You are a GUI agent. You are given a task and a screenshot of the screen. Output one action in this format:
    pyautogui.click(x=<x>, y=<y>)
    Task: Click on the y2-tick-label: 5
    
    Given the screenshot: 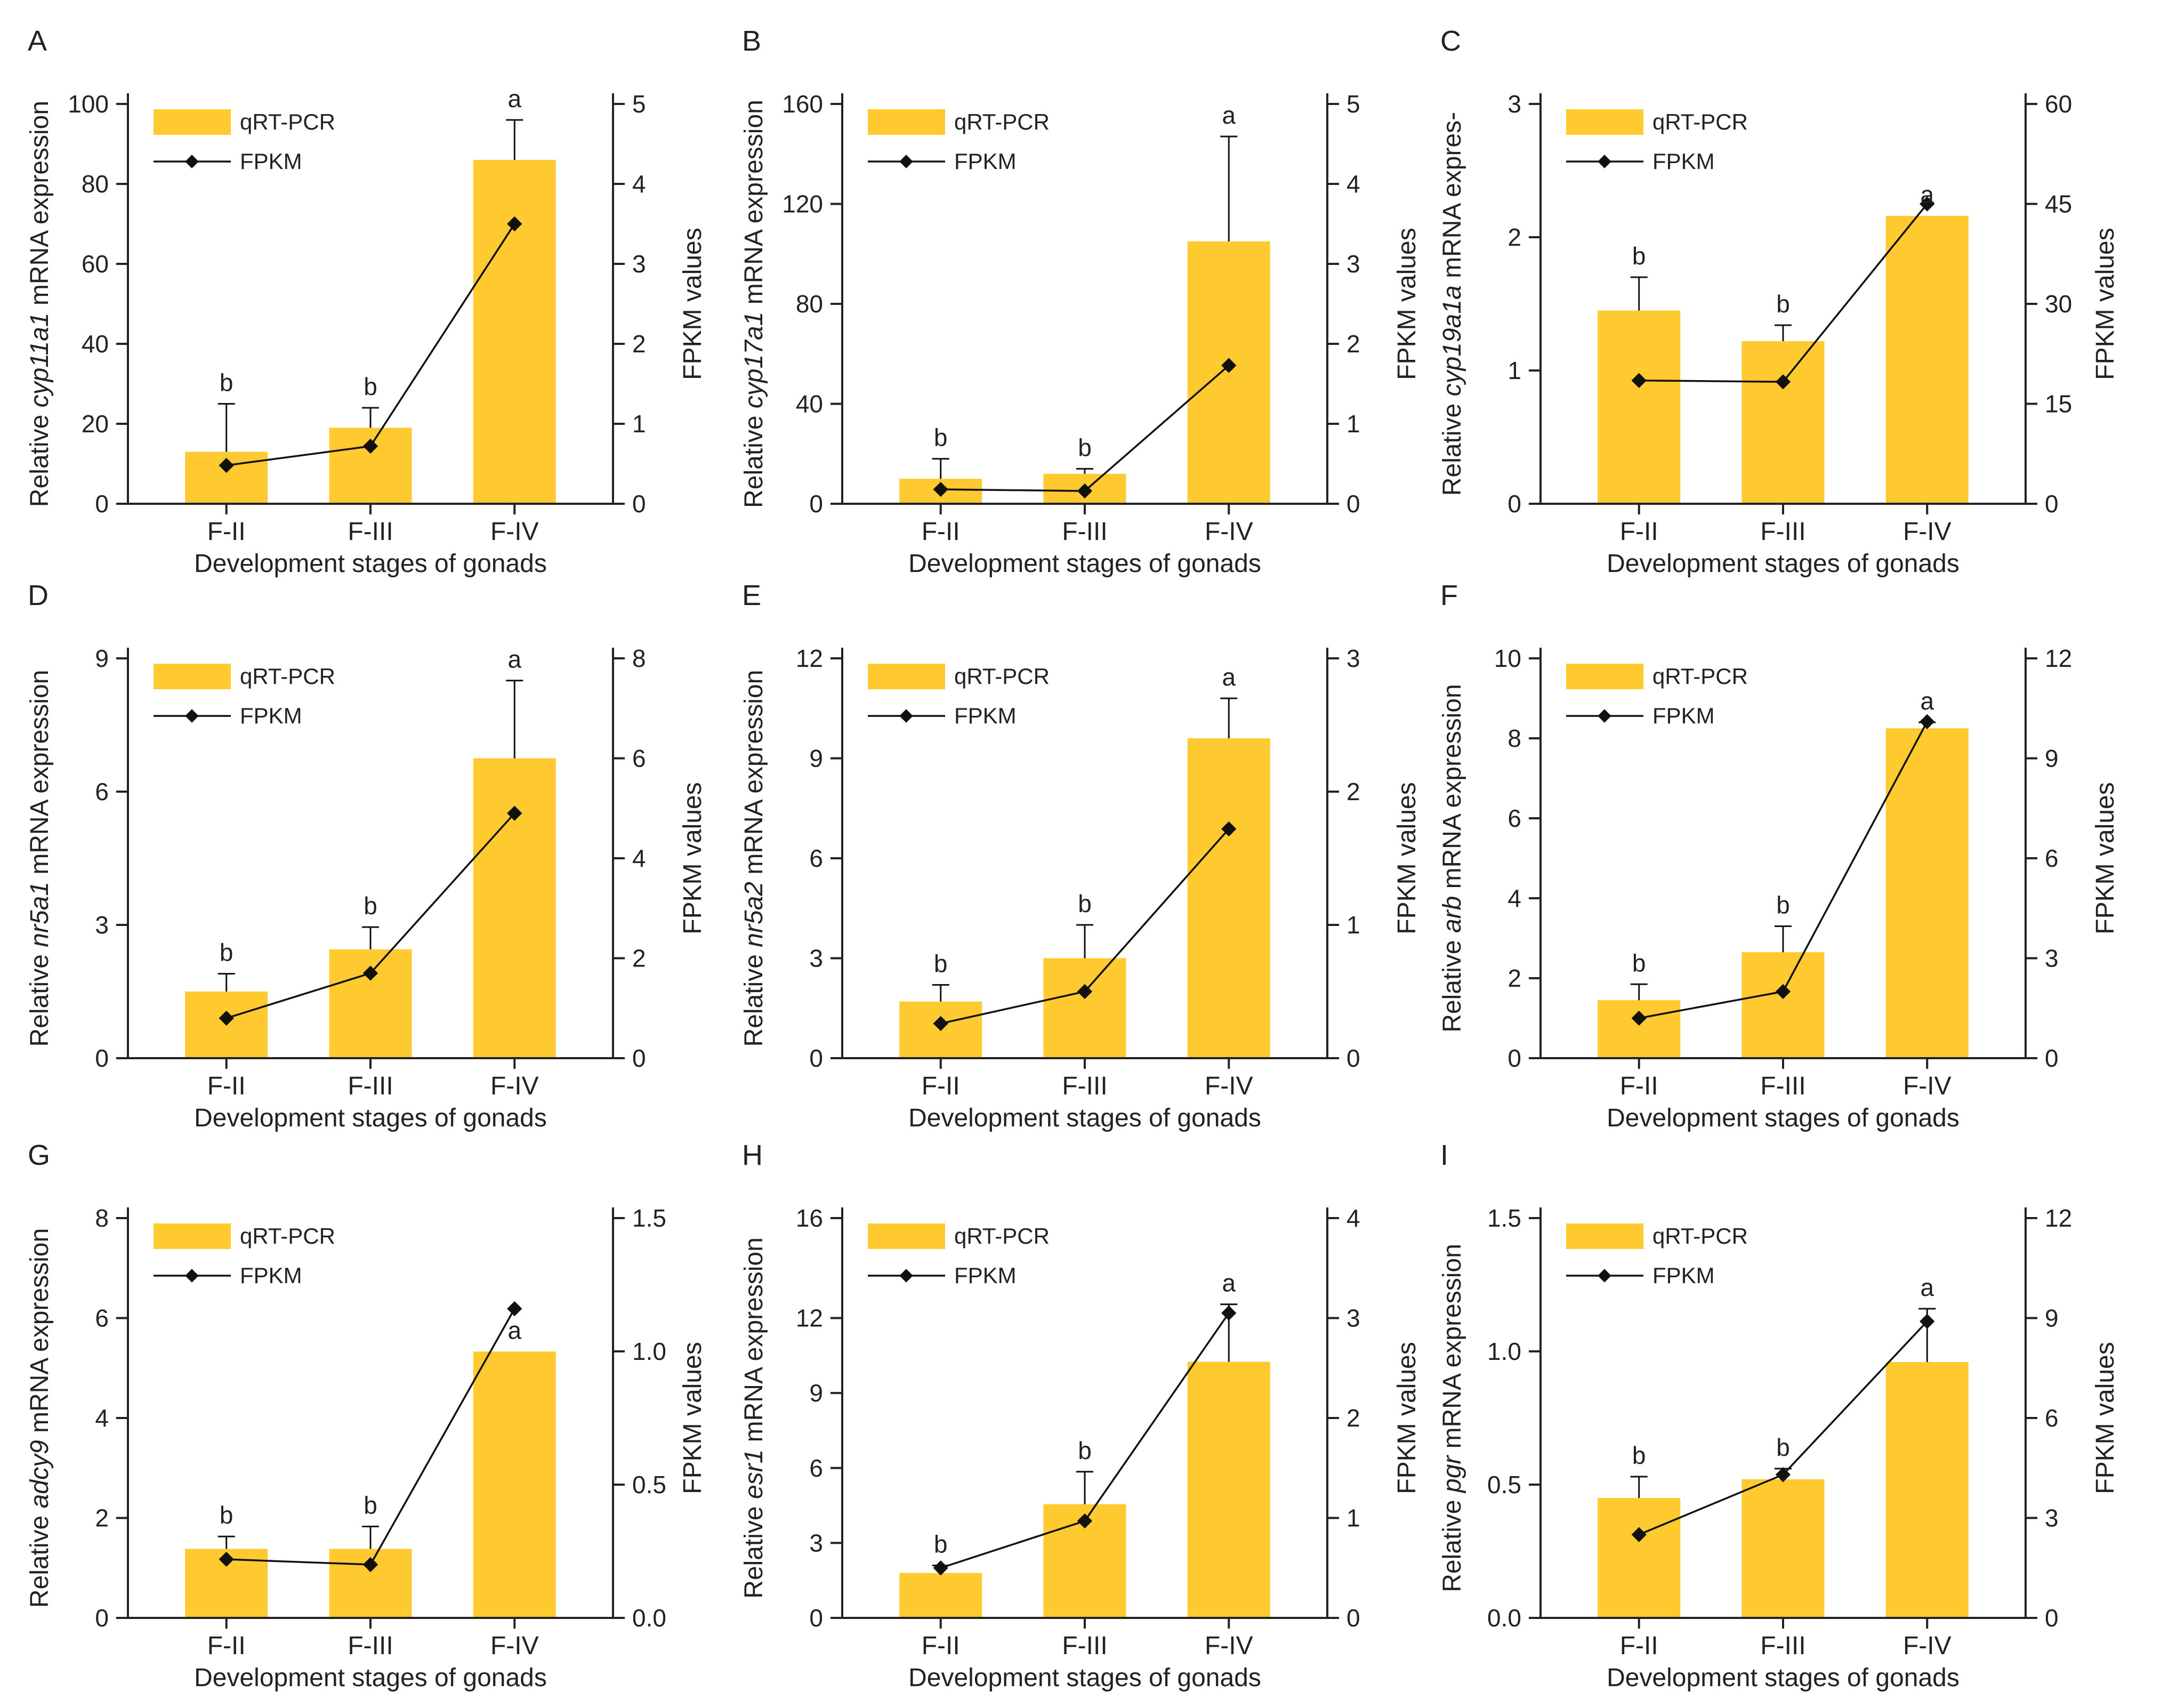 What is the action you would take?
    pyautogui.click(x=1353, y=104)
    